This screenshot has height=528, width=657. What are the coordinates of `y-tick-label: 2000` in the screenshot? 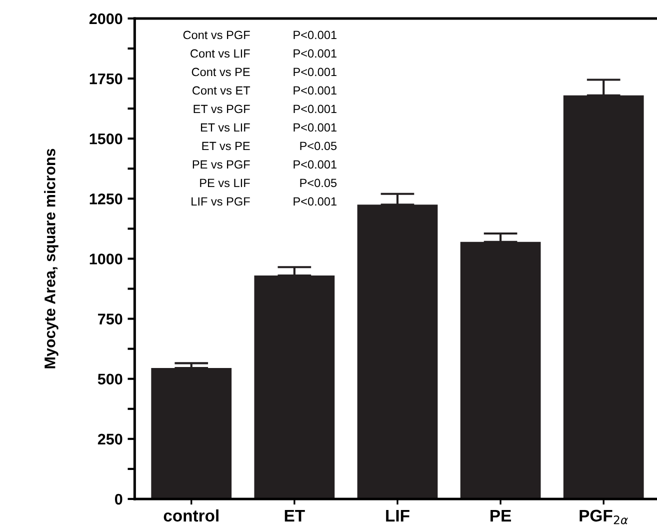 It's located at (105, 18).